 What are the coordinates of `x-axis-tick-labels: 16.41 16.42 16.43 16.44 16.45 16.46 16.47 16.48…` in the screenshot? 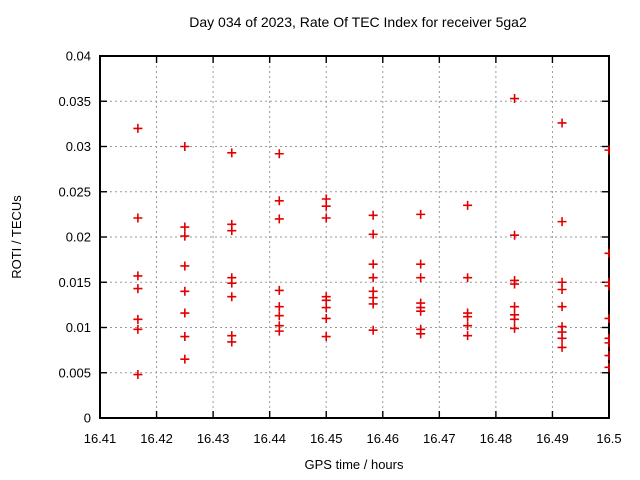 It's located at (353, 438).